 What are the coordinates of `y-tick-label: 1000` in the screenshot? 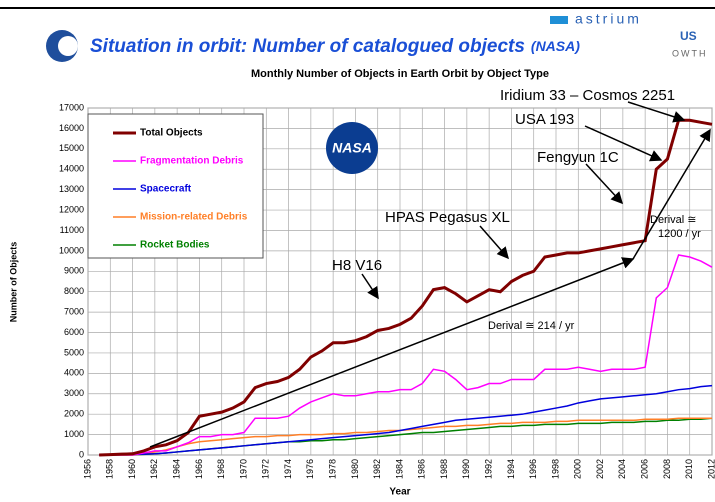 It's located at (74, 434).